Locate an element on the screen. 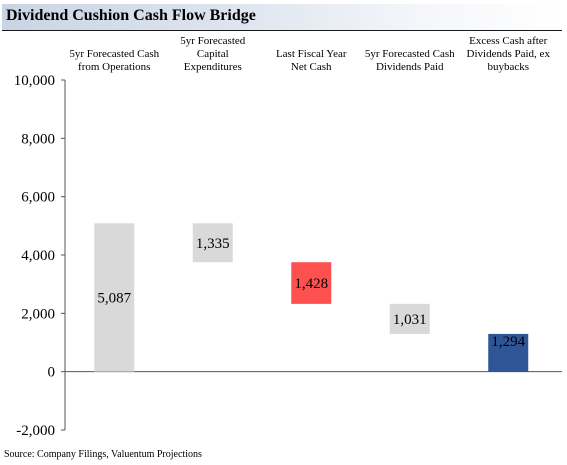  category-label: Dividends Paid, ex is located at coordinates (509, 54).